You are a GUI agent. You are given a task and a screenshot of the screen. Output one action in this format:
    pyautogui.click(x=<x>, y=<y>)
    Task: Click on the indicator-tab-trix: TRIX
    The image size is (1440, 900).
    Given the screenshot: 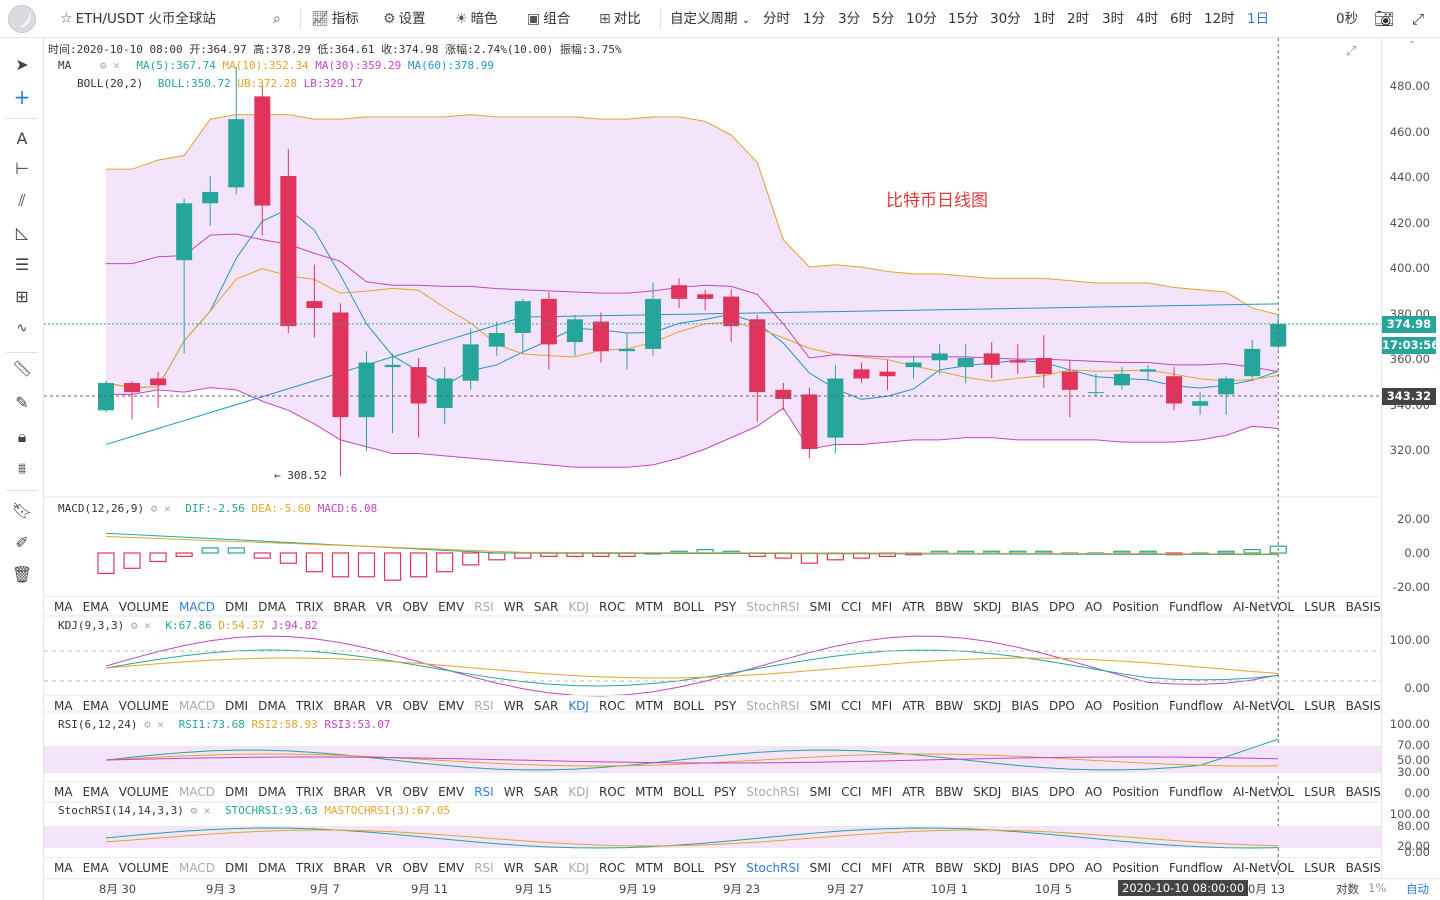 What is the action you would take?
    pyautogui.click(x=309, y=792)
    